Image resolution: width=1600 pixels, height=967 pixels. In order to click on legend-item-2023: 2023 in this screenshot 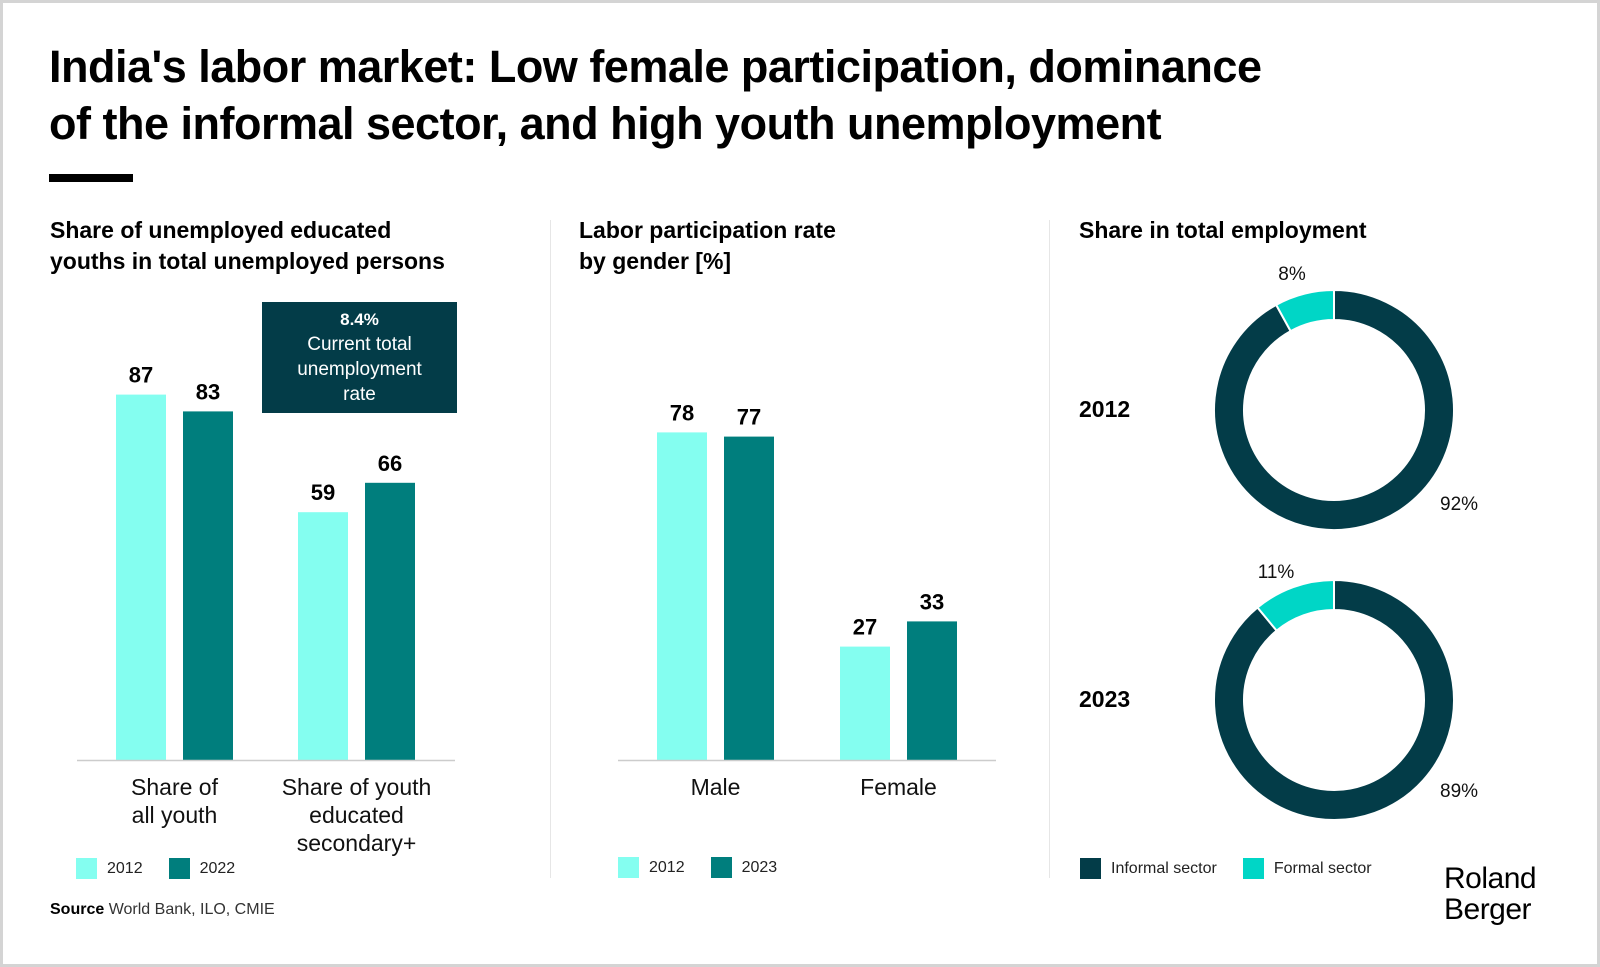, I will do `click(744, 867)`.